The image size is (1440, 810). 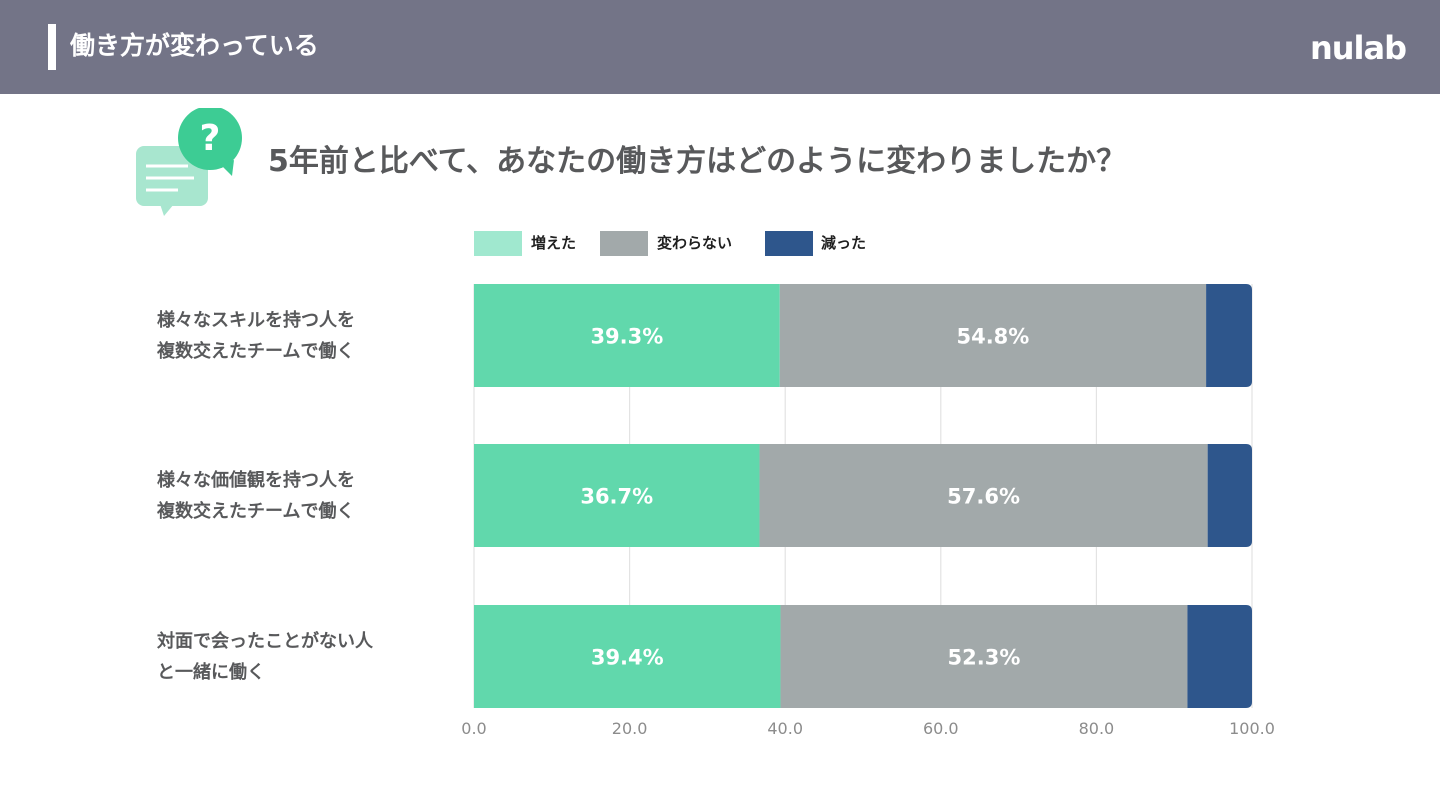 What do you see at coordinates (210, 138) in the screenshot?
I see `question-mark-icon: ?` at bounding box center [210, 138].